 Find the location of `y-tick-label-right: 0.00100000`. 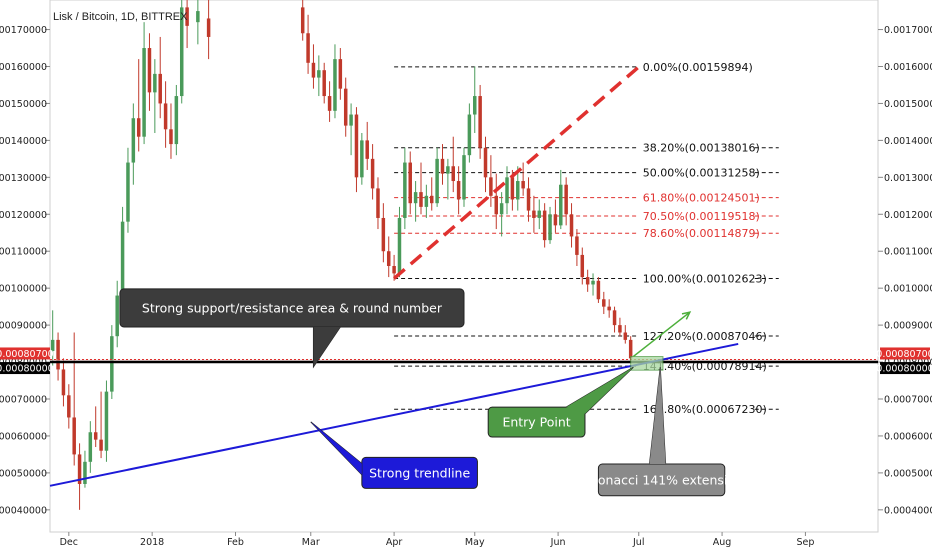

y-tick-label-right: 0.00100000 is located at coordinates (908, 289).